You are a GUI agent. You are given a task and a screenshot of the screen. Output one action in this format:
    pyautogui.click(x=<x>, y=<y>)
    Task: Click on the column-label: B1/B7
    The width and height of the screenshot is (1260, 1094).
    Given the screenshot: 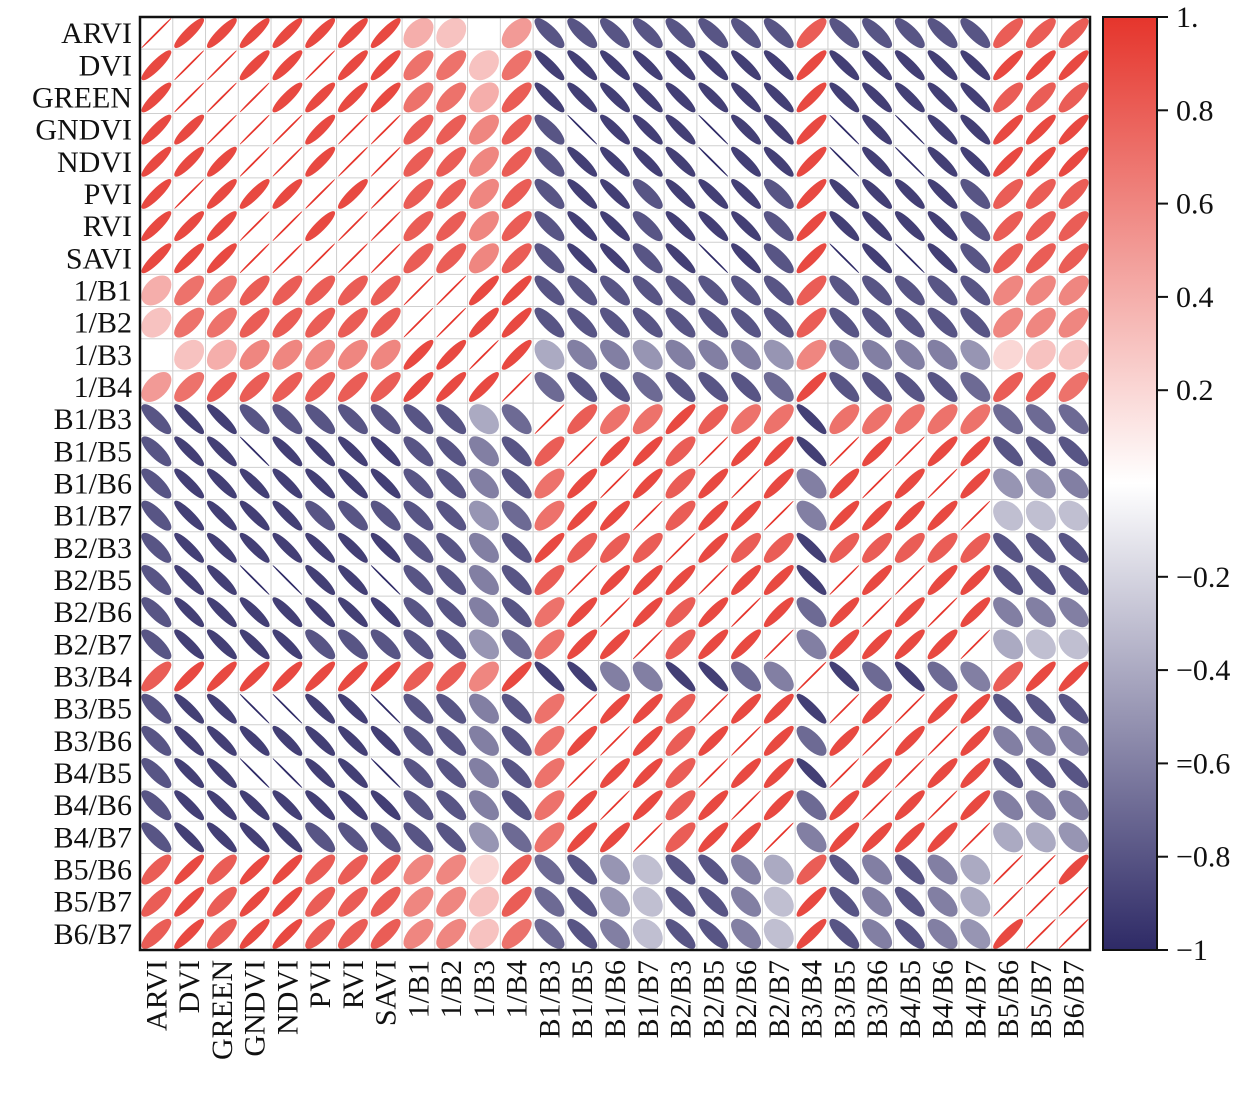 What is the action you would take?
    pyautogui.click(x=648, y=999)
    